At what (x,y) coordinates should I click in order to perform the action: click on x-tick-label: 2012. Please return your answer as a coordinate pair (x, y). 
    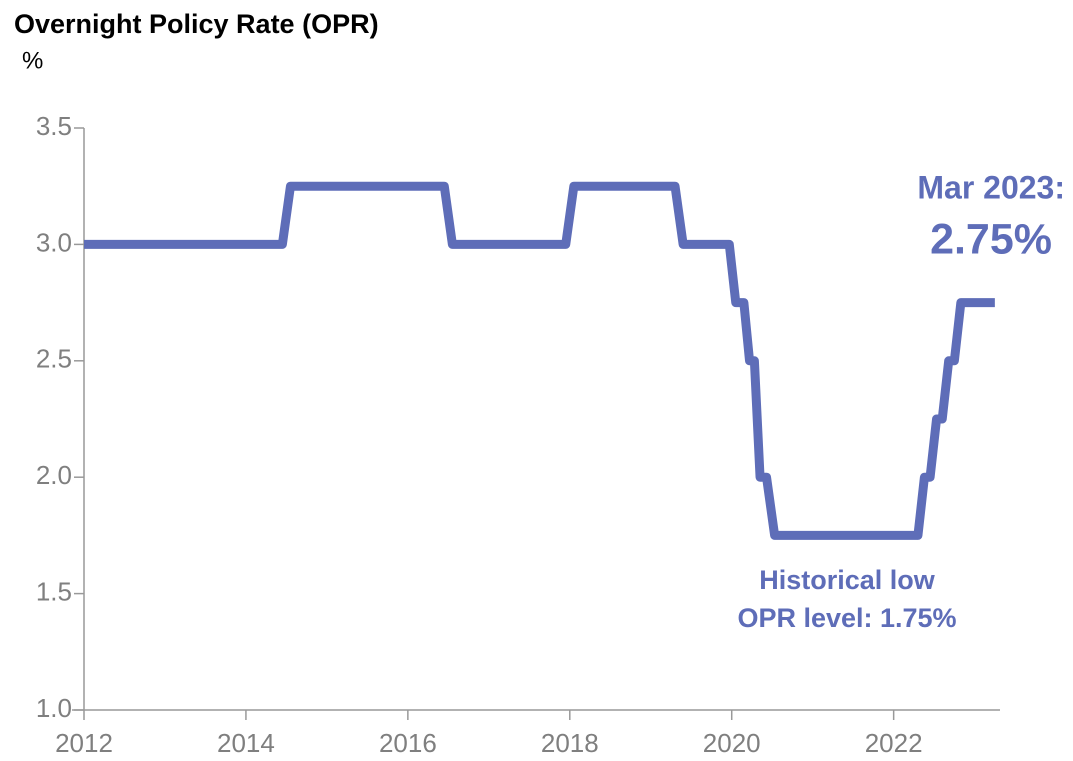
    Looking at the image, I should click on (84, 743).